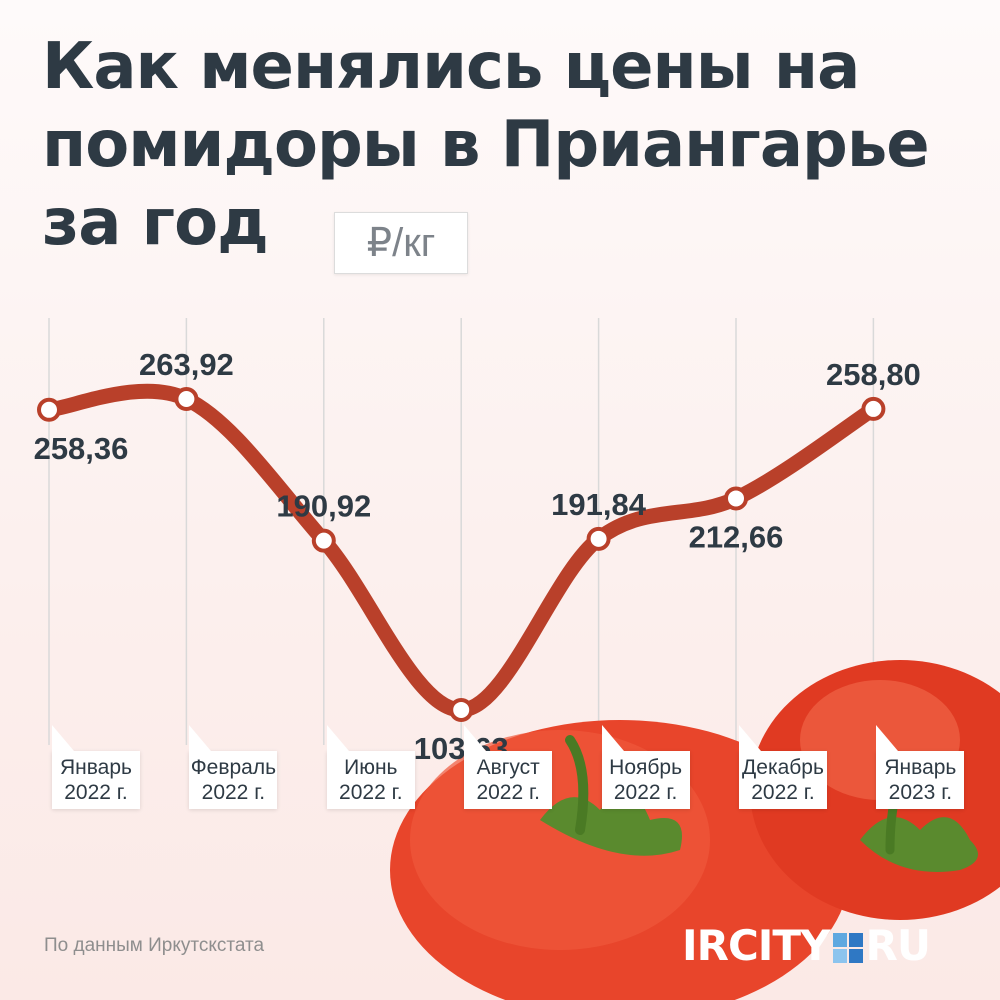  Describe the element at coordinates (96, 792) in the screenshot. I see `x-tick-label-0-line-1: 2022 г.` at that location.